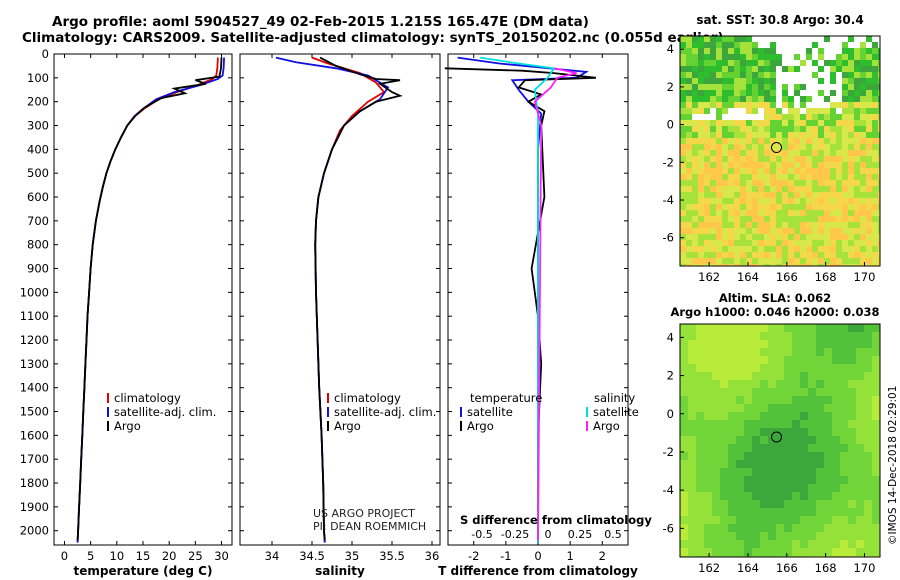 This screenshot has height=580, width=900. Describe the element at coordinates (606, 426) in the screenshot. I see `legend-label: Argo` at that location.